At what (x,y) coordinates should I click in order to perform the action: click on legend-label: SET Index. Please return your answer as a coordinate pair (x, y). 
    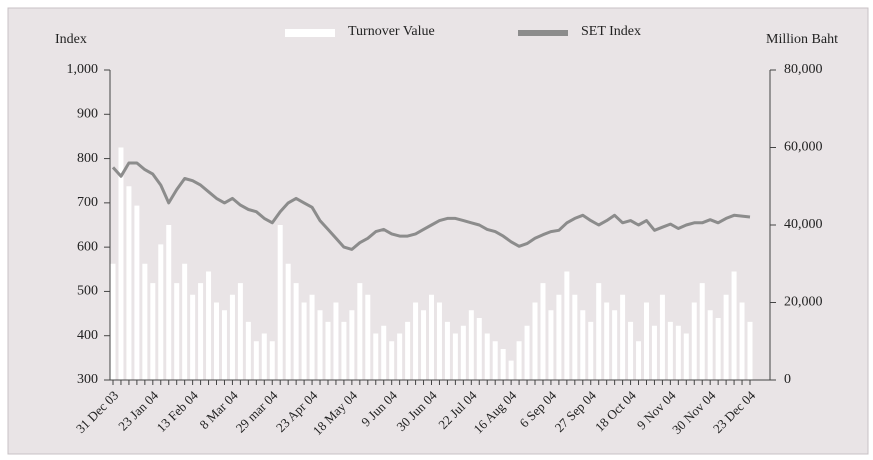
    Looking at the image, I should click on (611, 31).